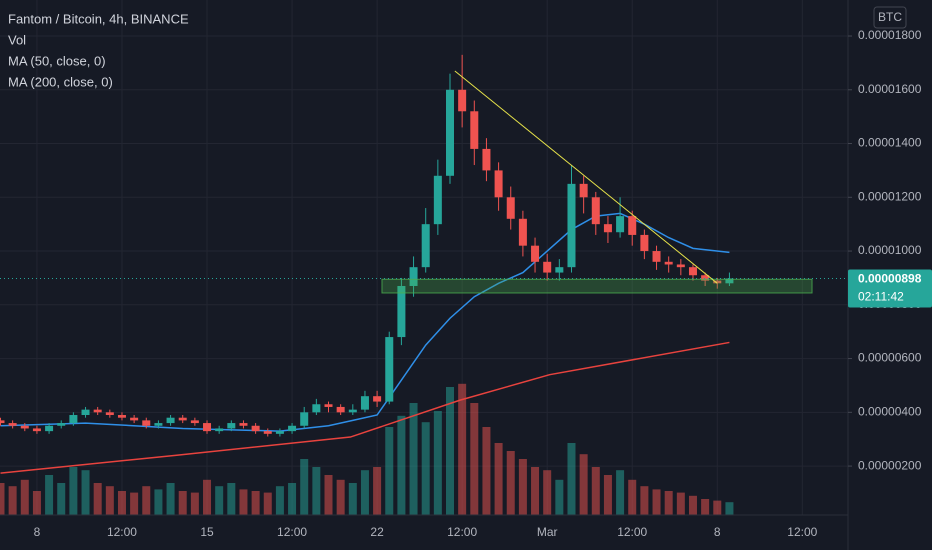 Image resolution: width=932 pixels, height=550 pixels. I want to click on x-tick-label: Mar, so click(547, 532).